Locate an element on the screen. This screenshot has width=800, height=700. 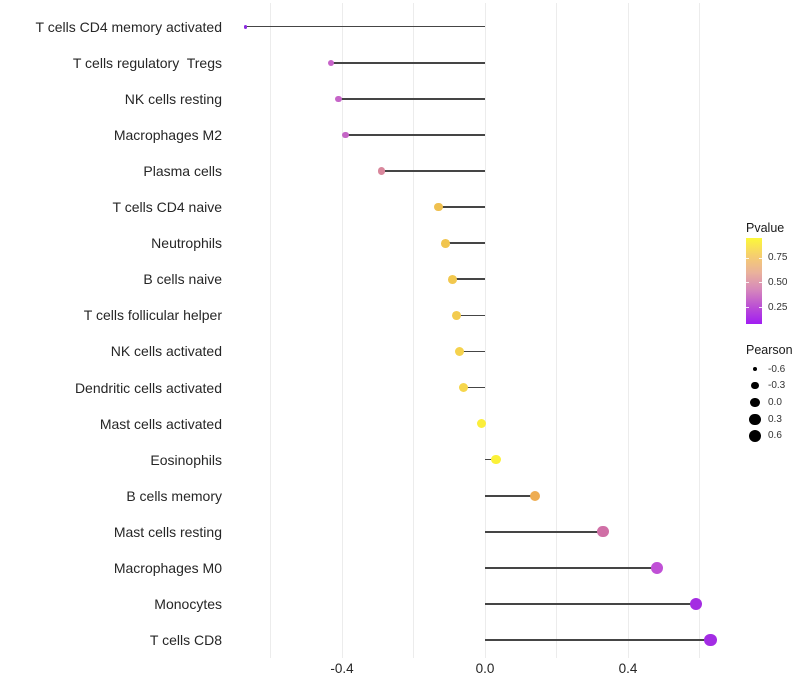
x-tick-label: -0.4 is located at coordinates (342, 668).